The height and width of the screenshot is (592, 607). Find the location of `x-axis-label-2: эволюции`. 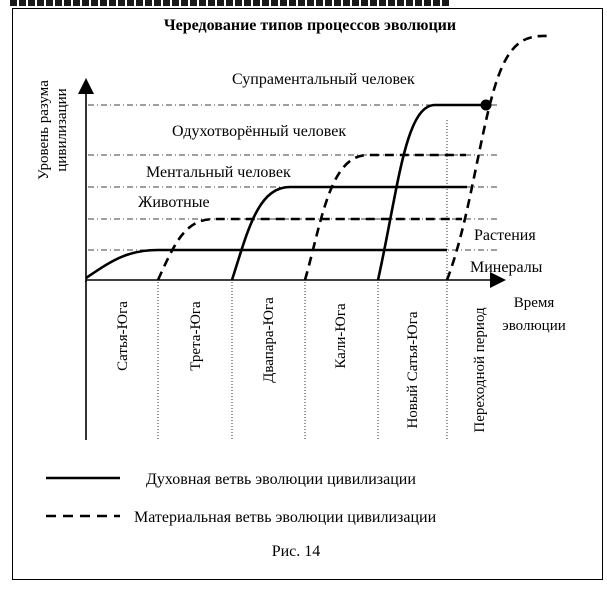

x-axis-label-2: эволюции is located at coordinates (534, 326).